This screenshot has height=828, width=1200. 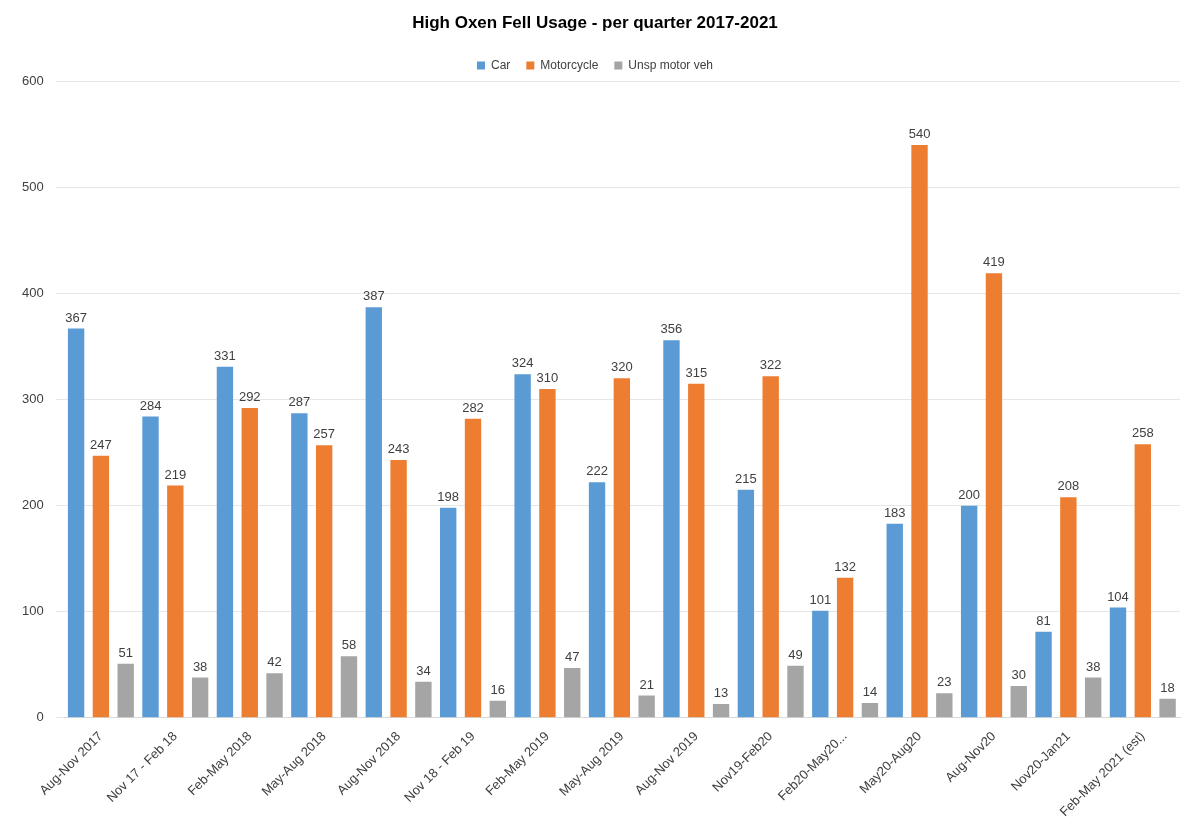 What do you see at coordinates (324, 434) in the screenshot?
I see `data-label: 257` at bounding box center [324, 434].